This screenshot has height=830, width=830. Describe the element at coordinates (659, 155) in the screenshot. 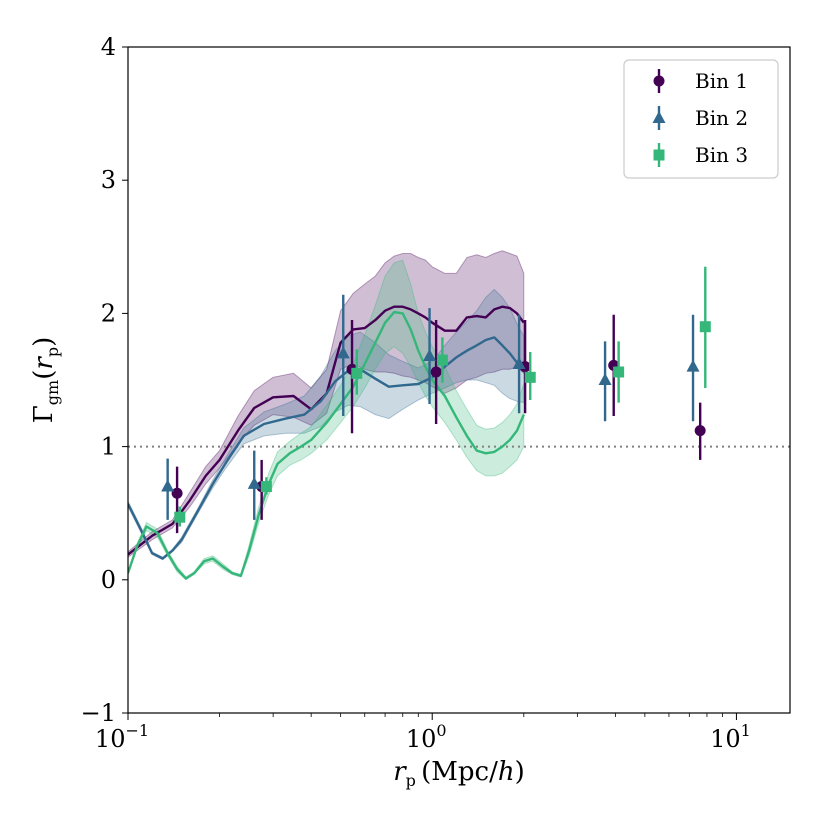

I see `bin-3-legend-marker` at that location.